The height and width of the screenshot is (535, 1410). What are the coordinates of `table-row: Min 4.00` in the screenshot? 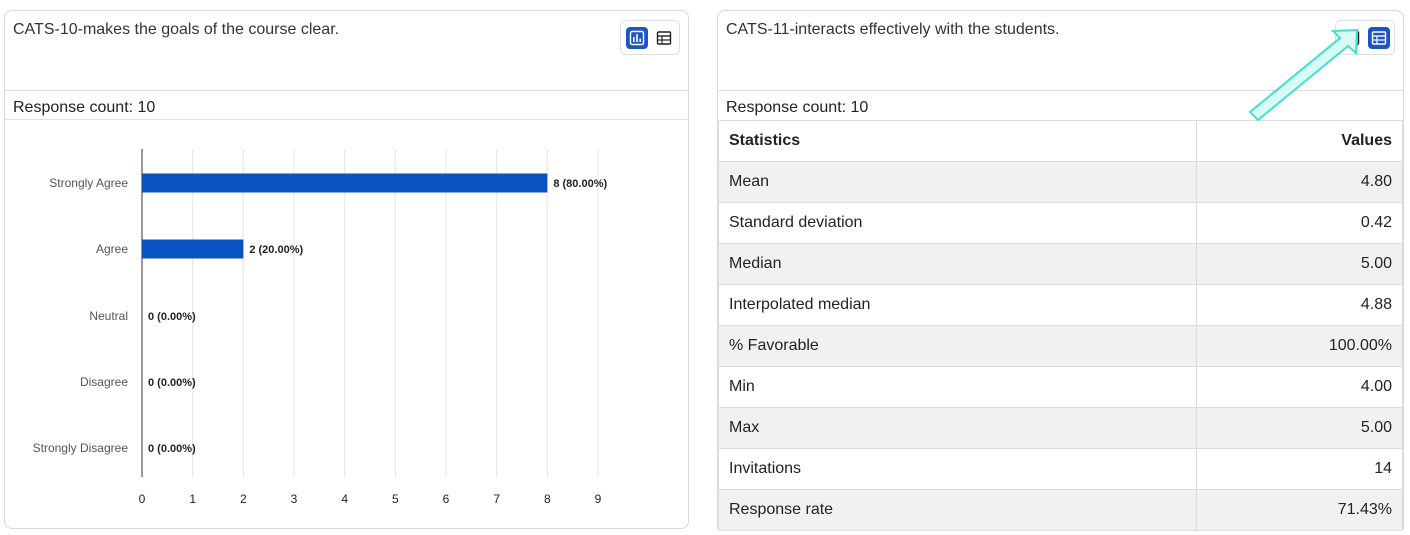 It's located at (1060, 387).